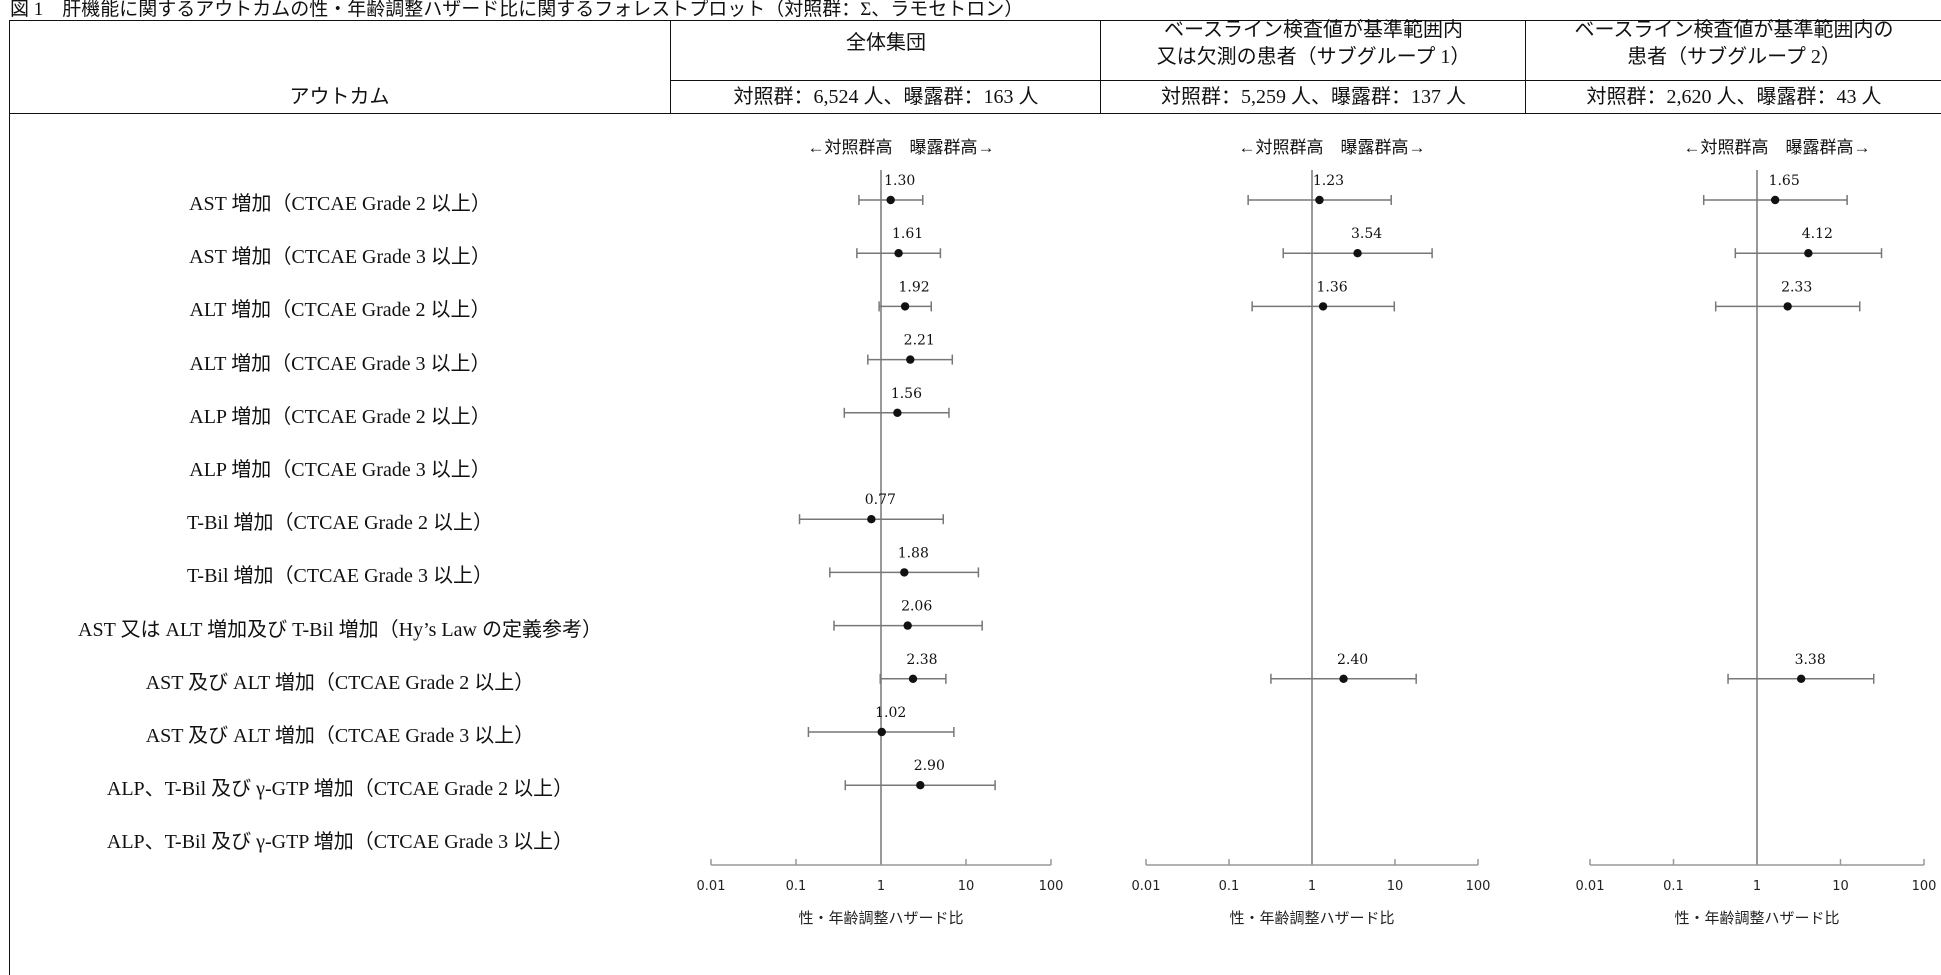 This screenshot has width=1941, height=975. What do you see at coordinates (340, 736) in the screenshot?
I see `outcome-label: AST 及び ALT 増加（CTCAE Grade 3 以上）` at bounding box center [340, 736].